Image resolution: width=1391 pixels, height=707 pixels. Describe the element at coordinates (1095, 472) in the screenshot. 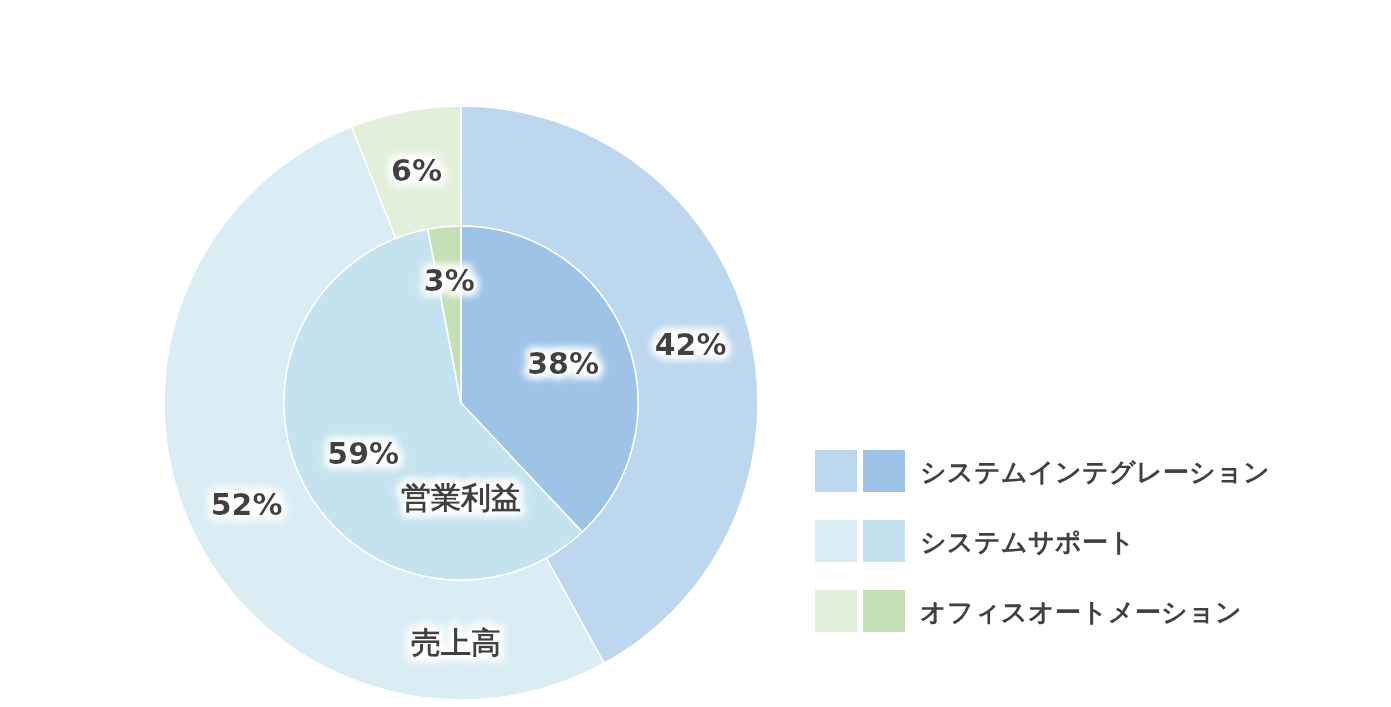

I see `legend-label: システムインテグレーション` at that location.